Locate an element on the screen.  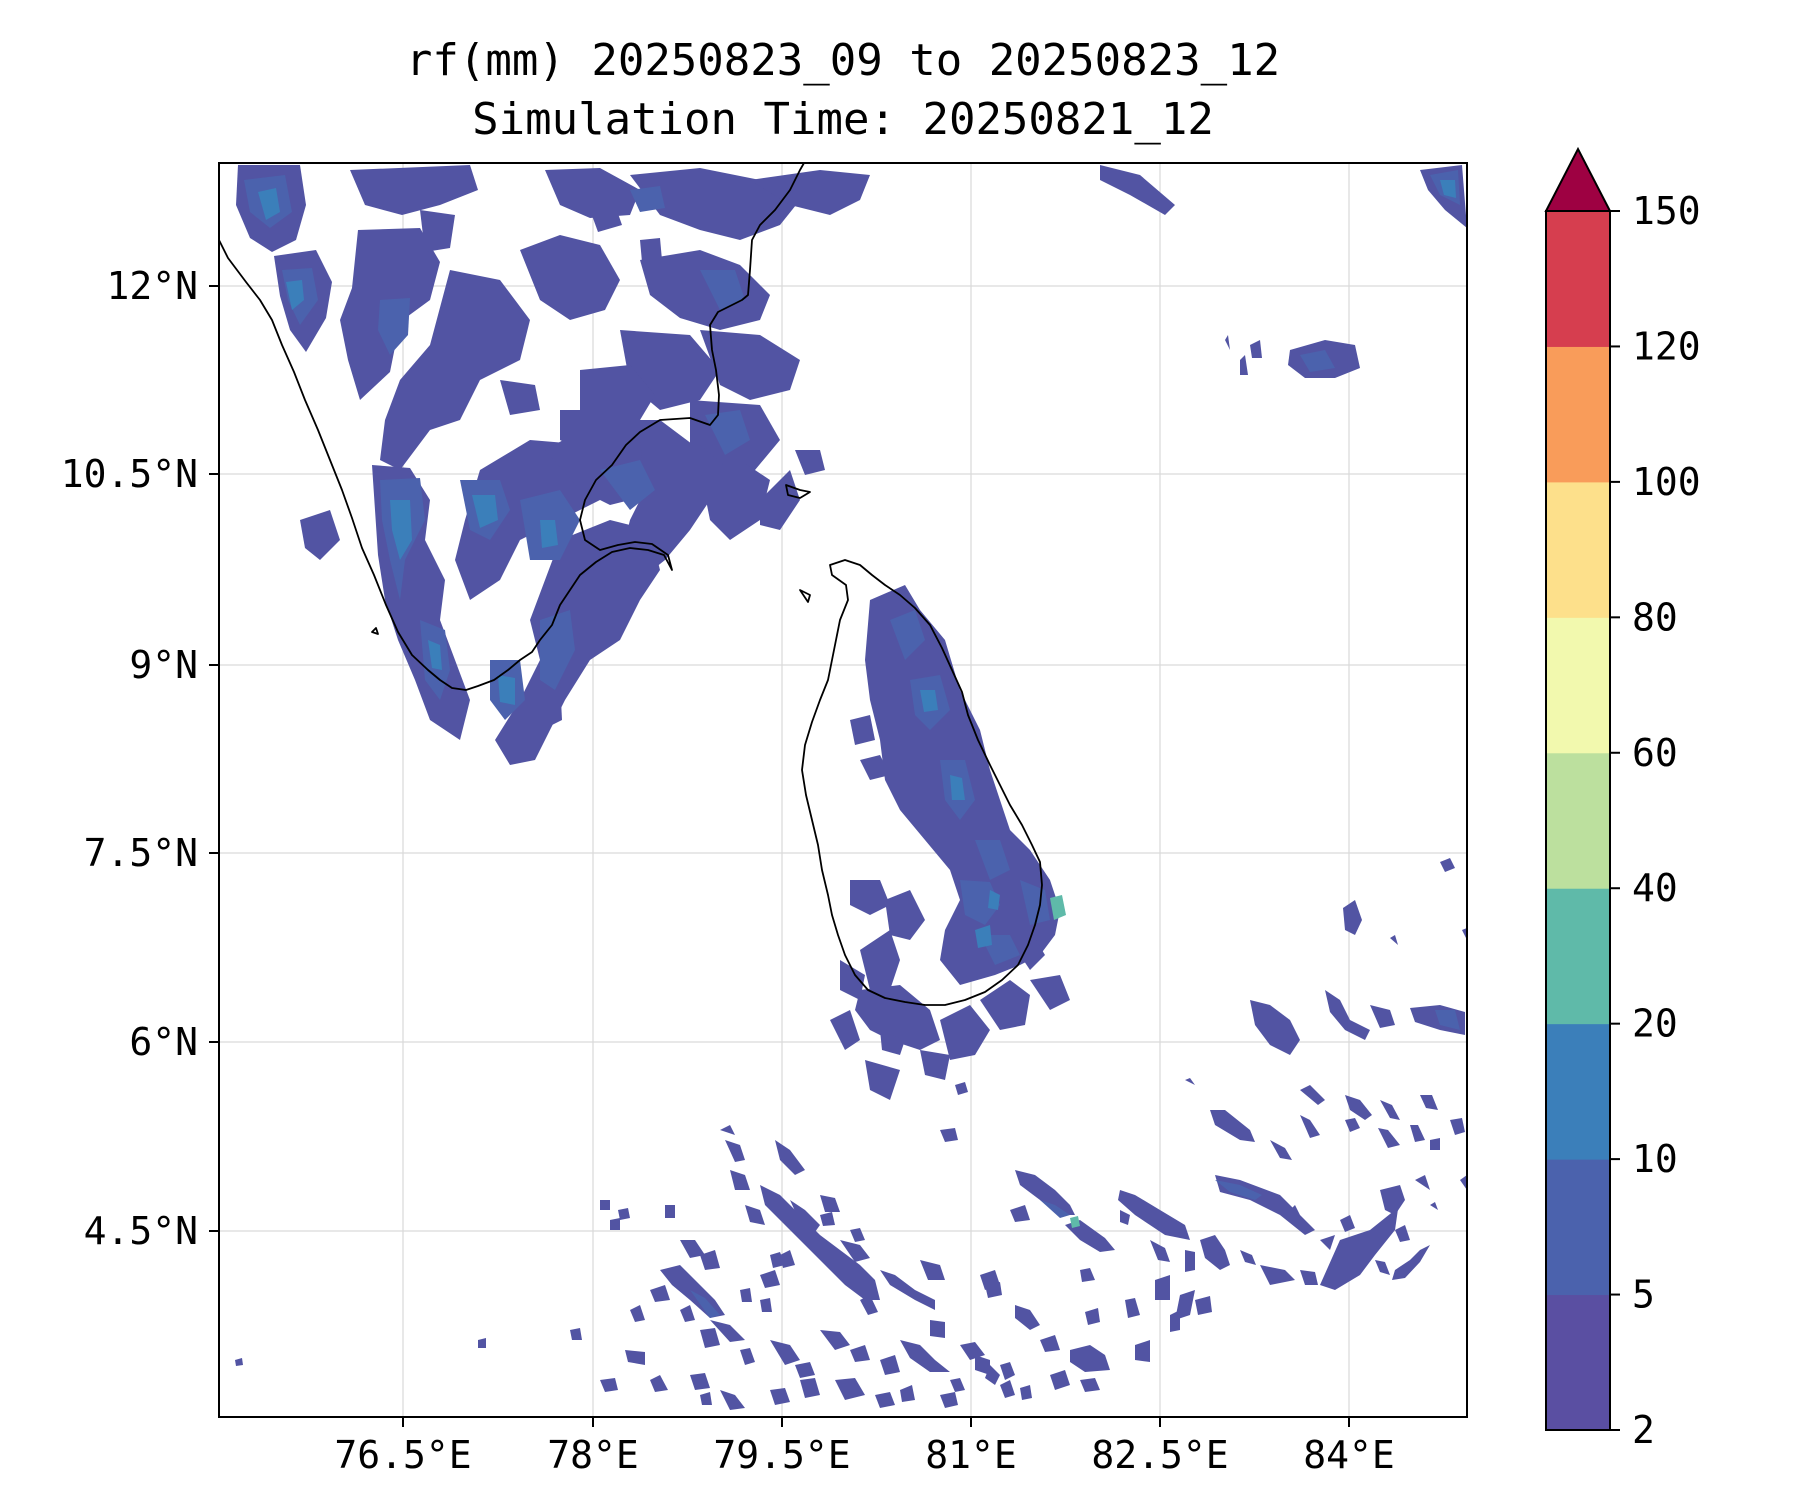
colorbar-tick-label: 80 is located at coordinates (1655, 617).